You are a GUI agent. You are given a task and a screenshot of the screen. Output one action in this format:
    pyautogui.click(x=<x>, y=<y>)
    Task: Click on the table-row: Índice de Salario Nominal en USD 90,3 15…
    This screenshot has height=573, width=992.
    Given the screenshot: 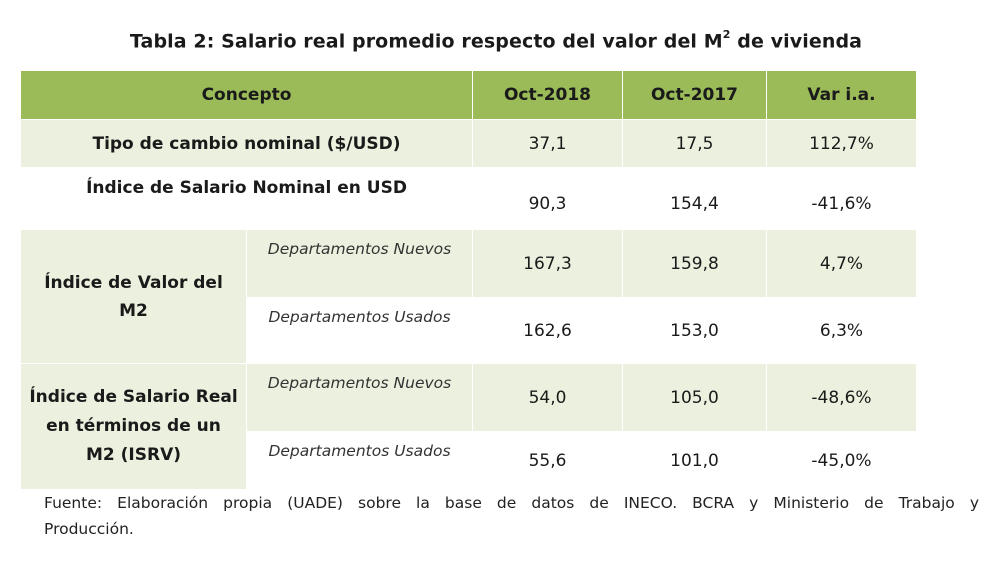 What is the action you would take?
    pyautogui.click(x=468, y=198)
    